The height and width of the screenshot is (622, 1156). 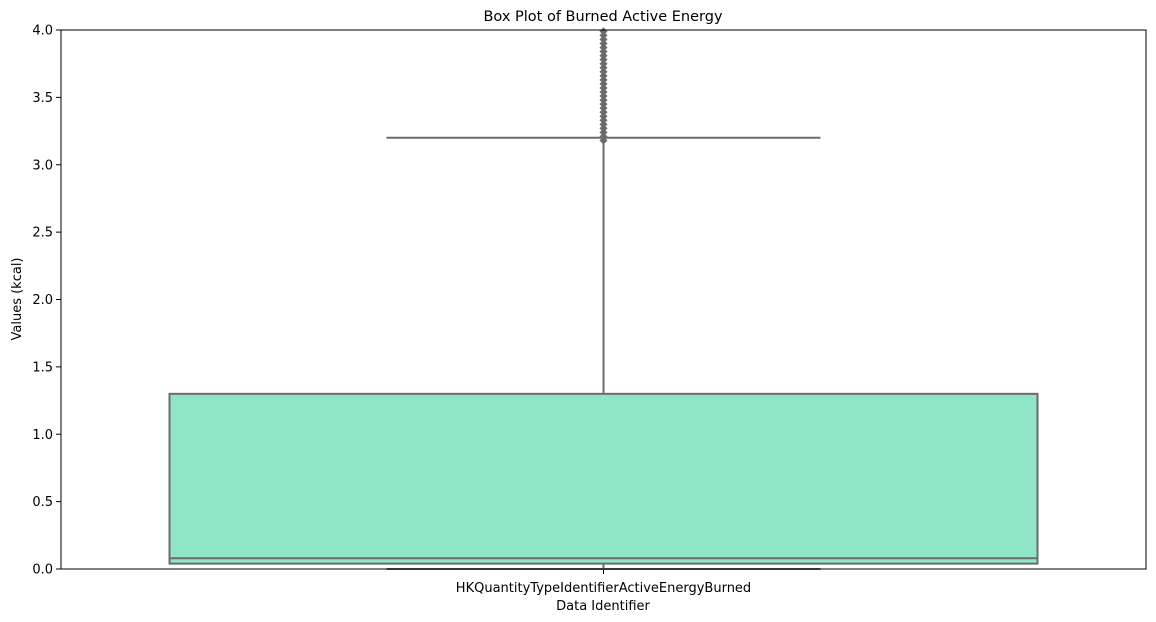 I want to click on y-tick-label: 1.0, so click(x=42, y=435).